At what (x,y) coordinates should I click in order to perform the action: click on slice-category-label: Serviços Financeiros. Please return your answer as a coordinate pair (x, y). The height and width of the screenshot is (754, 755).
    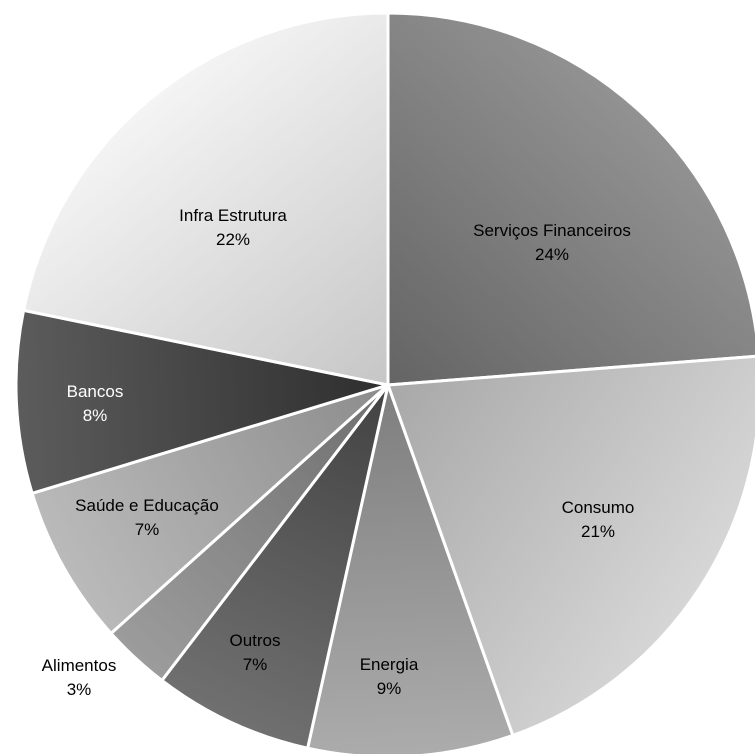
    Looking at the image, I should click on (552, 230).